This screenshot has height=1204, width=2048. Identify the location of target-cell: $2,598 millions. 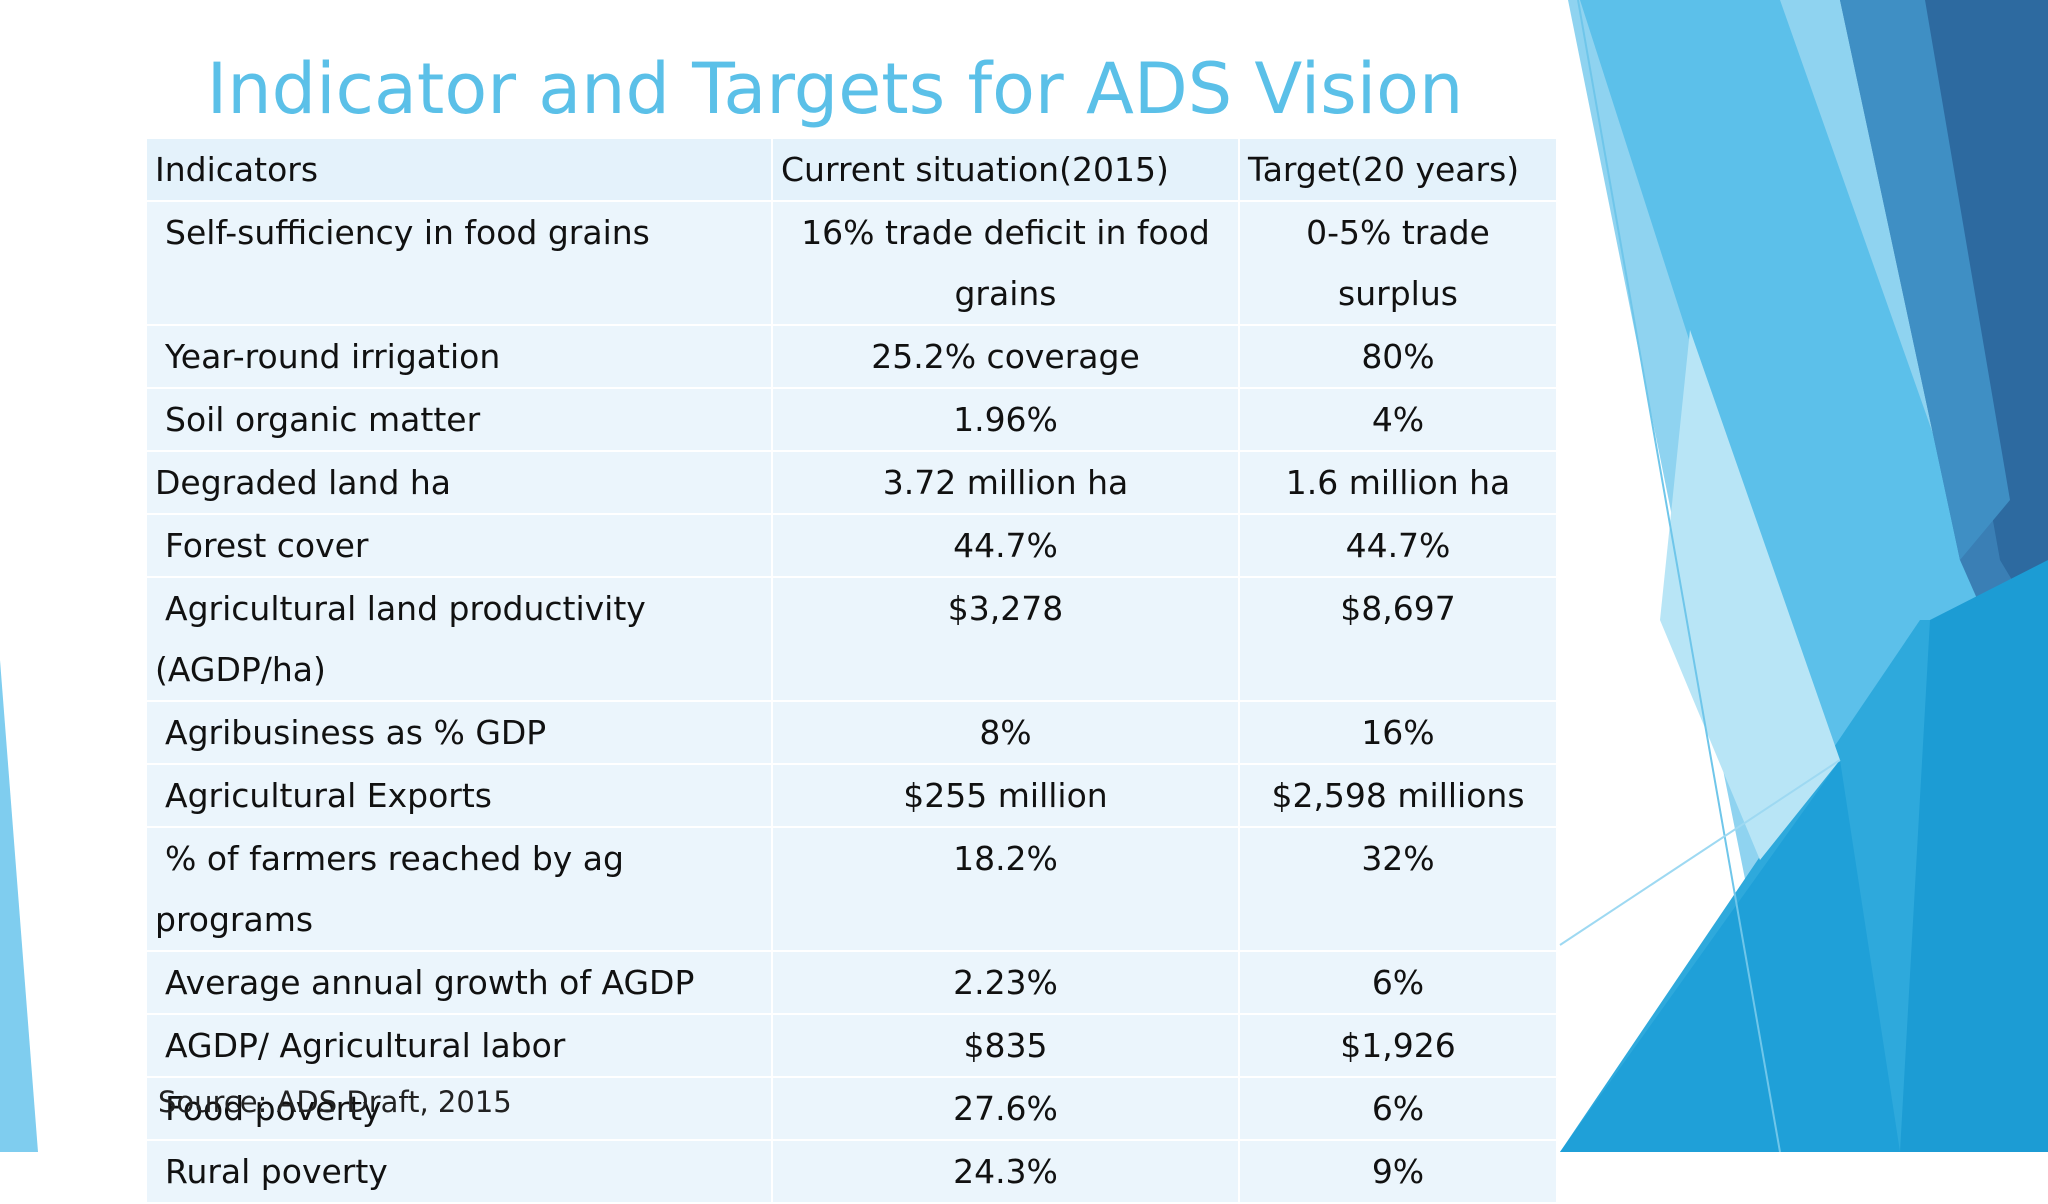
(1398, 795).